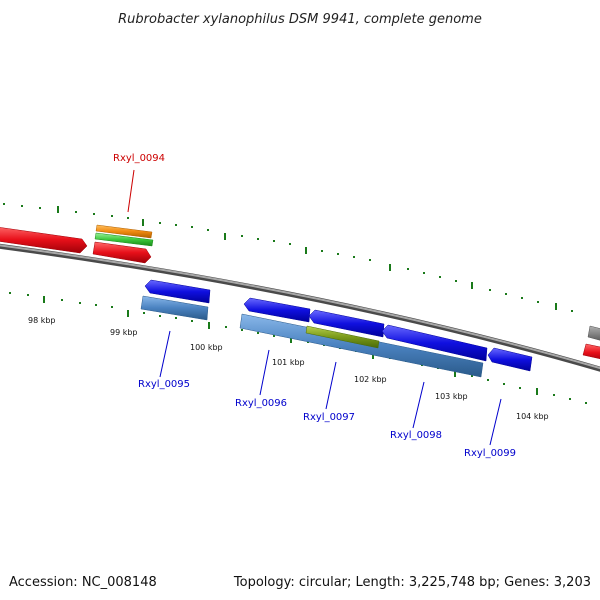 This screenshot has height=600, width=600. Describe the element at coordinates (124, 231) in the screenshot. I see `gene-arrow-orange` at that location.